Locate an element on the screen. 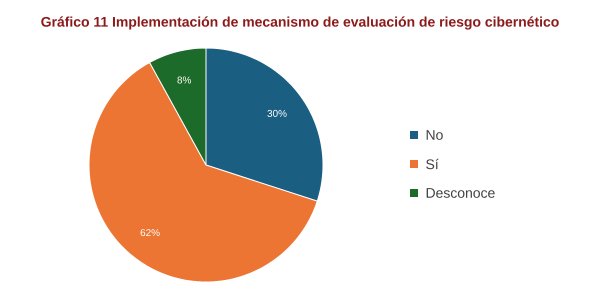 This screenshot has width=600, height=293. data-label: 30% is located at coordinates (277, 113).